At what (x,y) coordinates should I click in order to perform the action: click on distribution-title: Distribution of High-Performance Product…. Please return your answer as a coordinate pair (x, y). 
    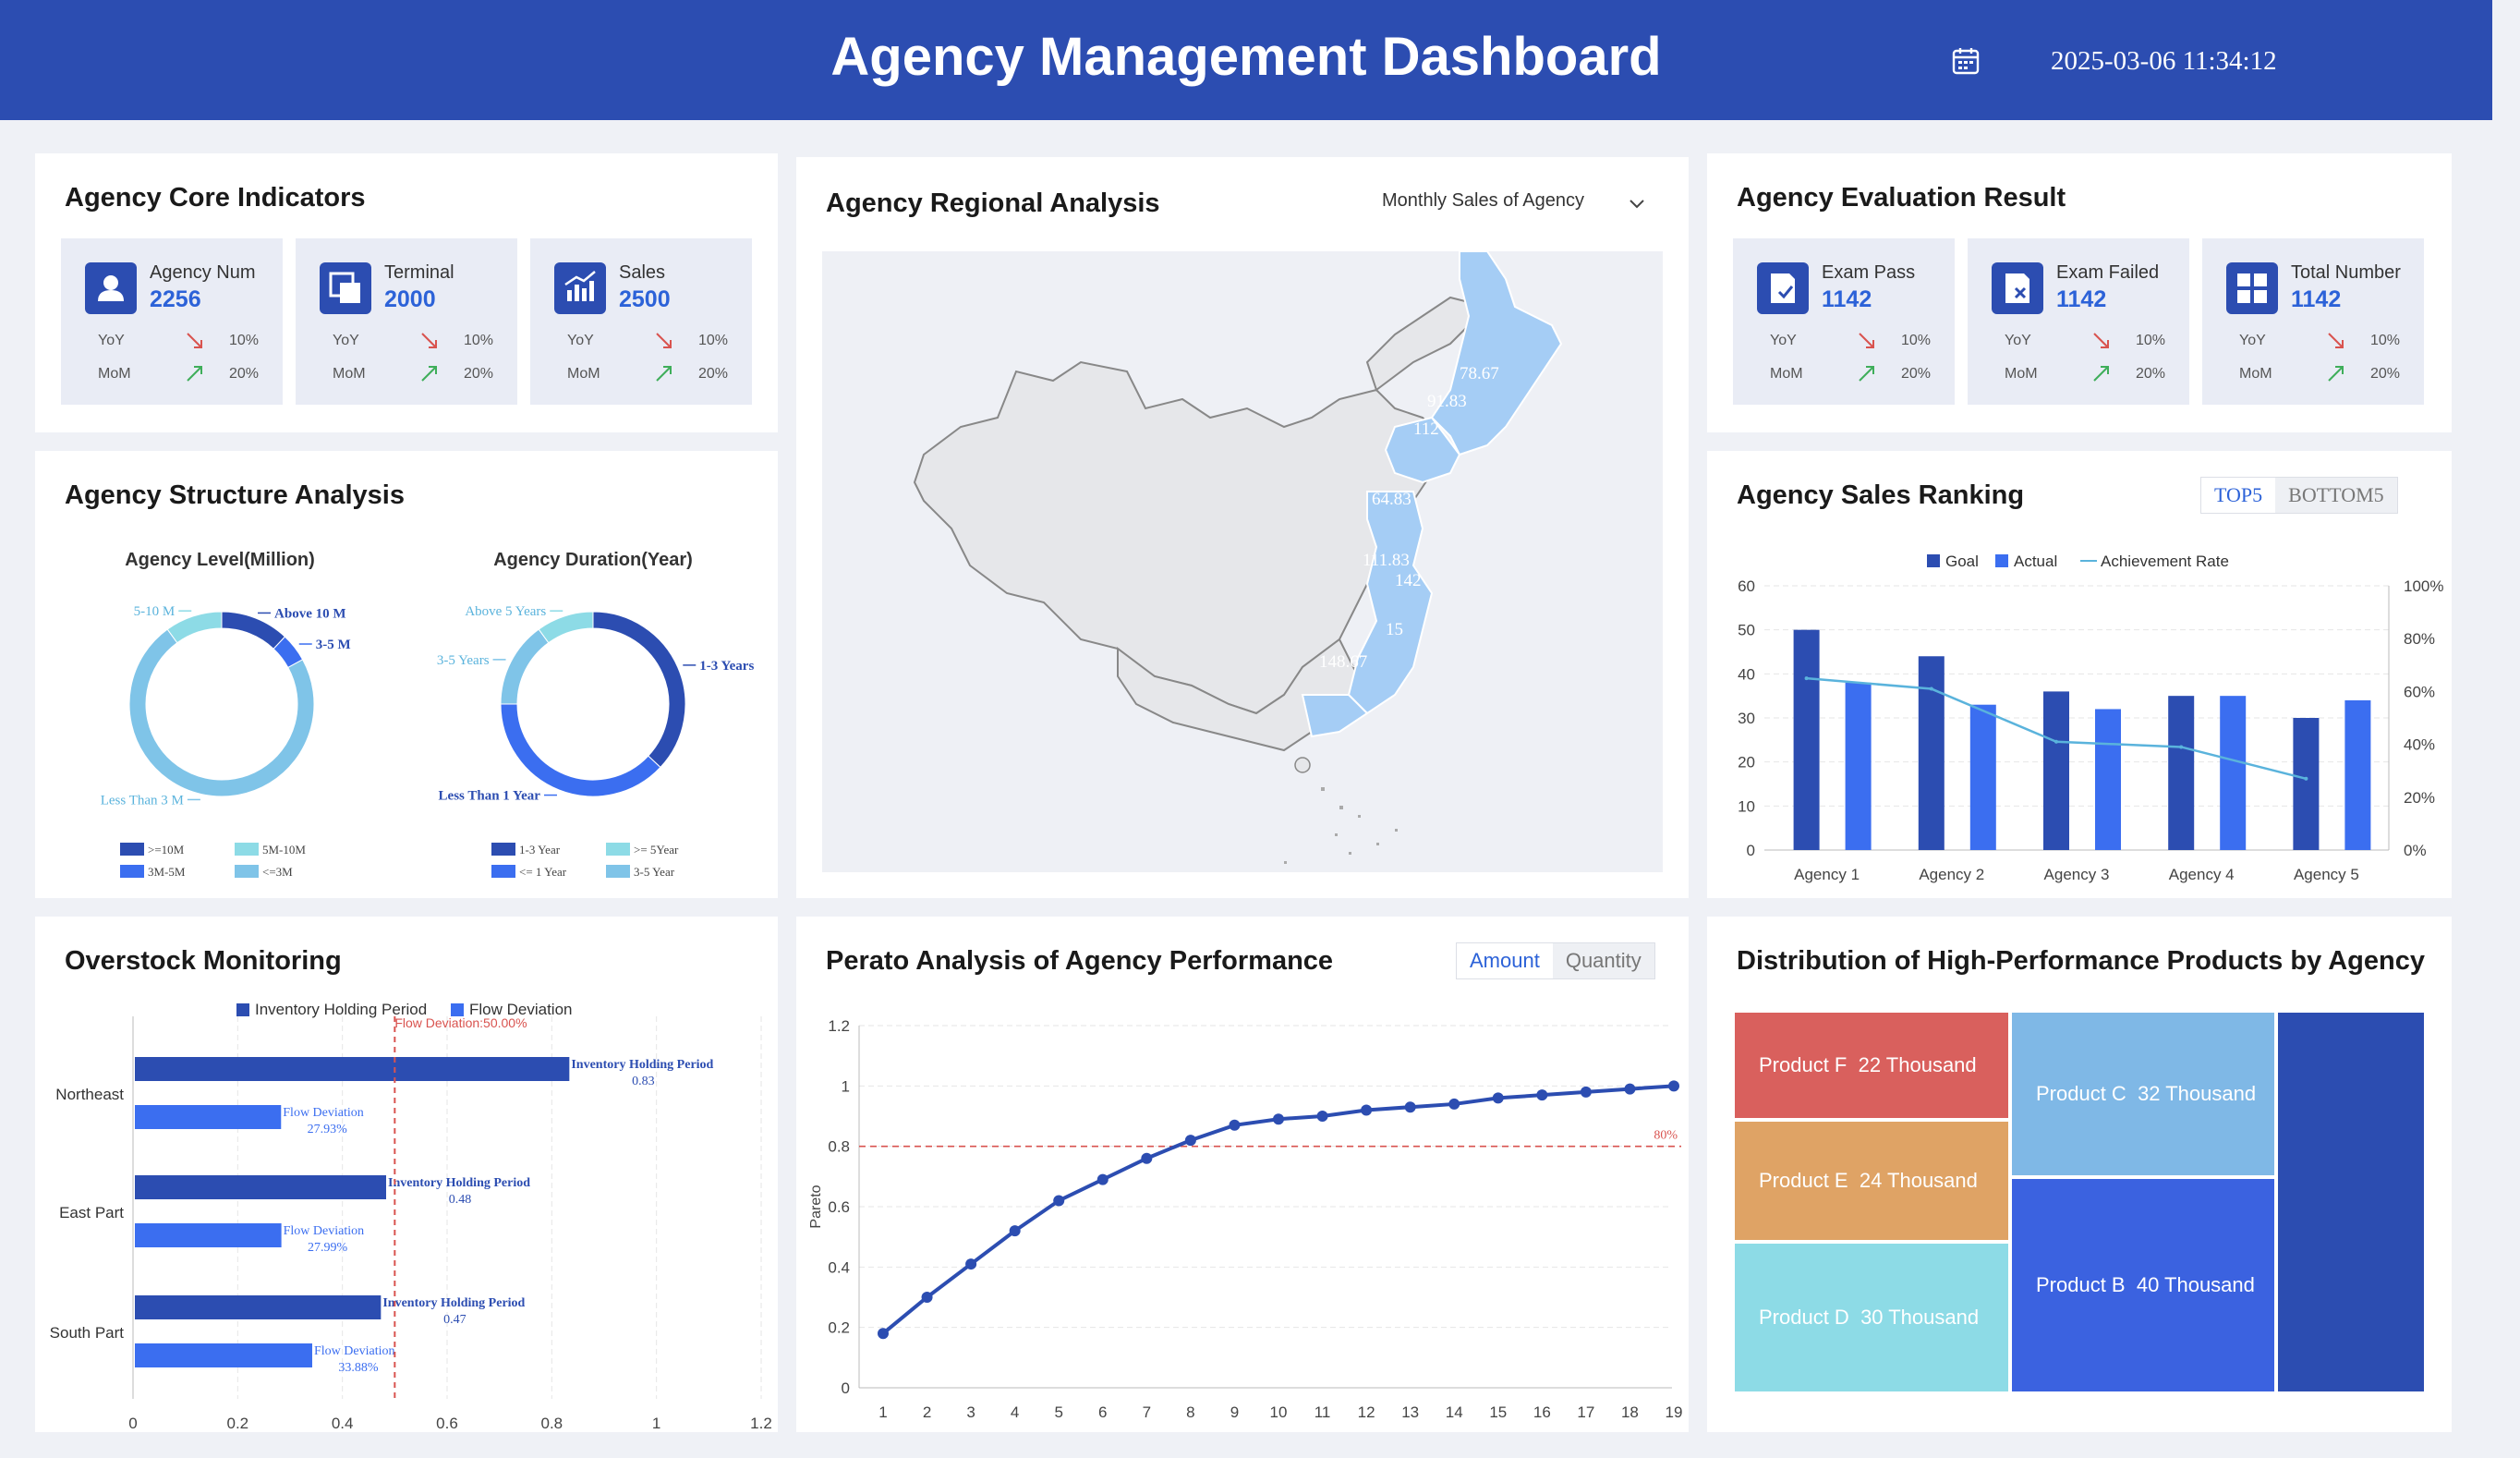
    Looking at the image, I should click on (2081, 961).